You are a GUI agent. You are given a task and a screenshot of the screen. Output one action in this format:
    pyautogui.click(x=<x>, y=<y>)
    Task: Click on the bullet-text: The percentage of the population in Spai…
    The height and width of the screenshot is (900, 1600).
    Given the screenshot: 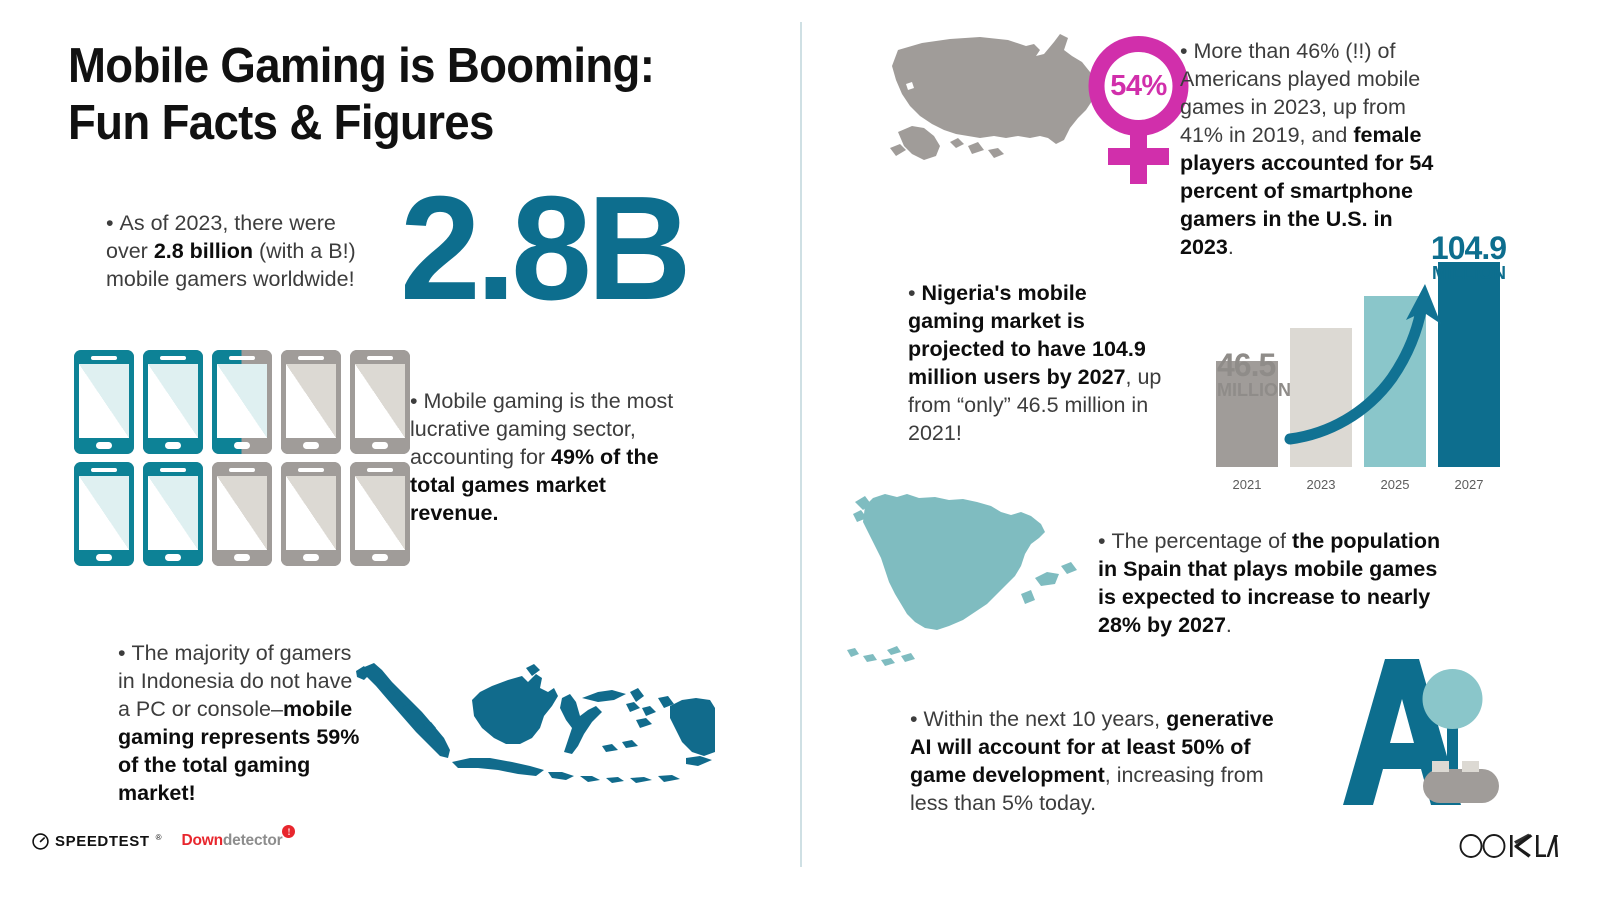 What is the action you would take?
    pyautogui.click(x=1269, y=583)
    